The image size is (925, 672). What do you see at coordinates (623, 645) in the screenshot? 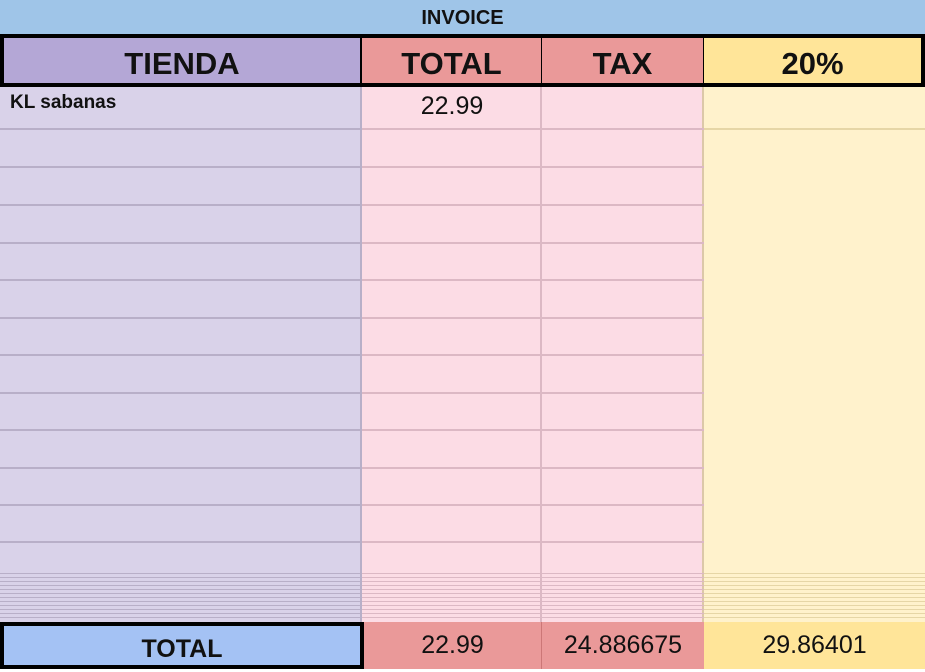
I see `totals-tax: 24.886675` at bounding box center [623, 645].